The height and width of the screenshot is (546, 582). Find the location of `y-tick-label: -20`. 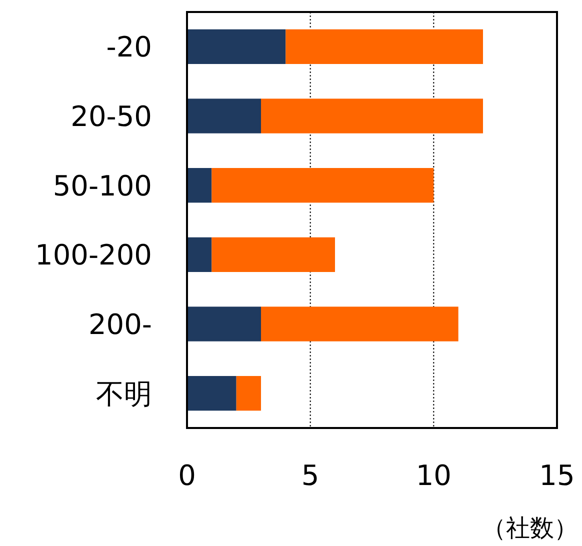

y-tick-label: -20 is located at coordinates (129, 47).